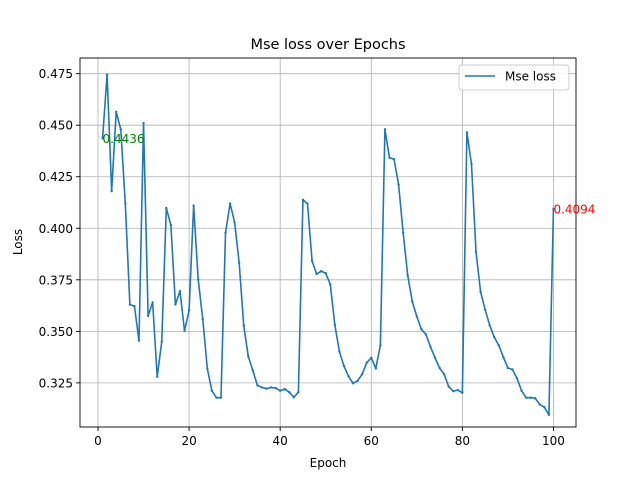 The height and width of the screenshot is (480, 640). I want to click on annotations: 0.4436 0.4094, so click(349, 174).